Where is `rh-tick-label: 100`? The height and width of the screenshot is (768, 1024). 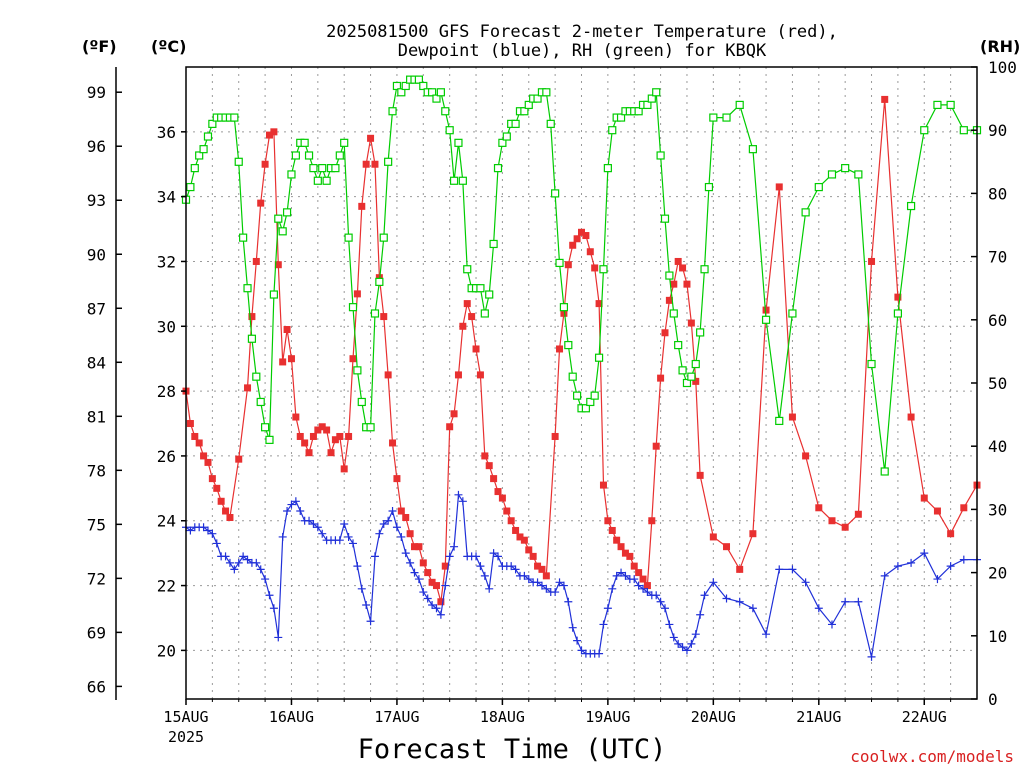 rh-tick-label: 100 is located at coordinates (1002, 67).